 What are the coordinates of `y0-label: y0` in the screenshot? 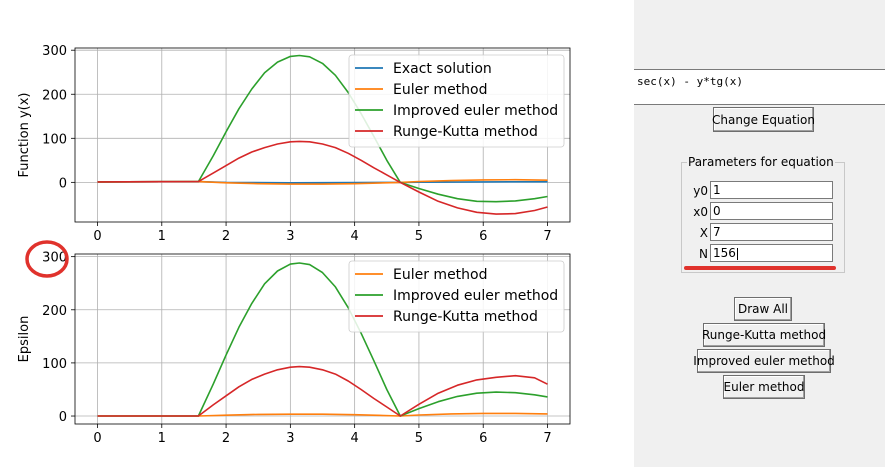 It's located at (700, 191).